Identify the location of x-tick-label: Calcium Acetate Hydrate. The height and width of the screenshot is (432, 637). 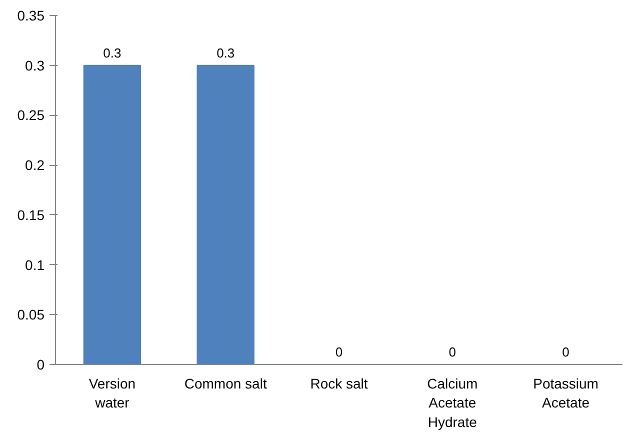
(452, 403).